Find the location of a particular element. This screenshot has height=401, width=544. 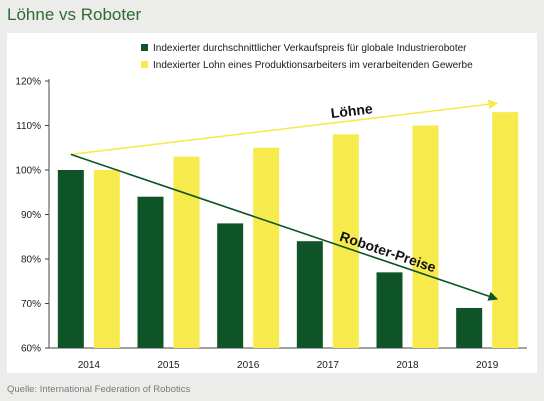

chart-title: Löhne vs Roboter is located at coordinates (74, 14).